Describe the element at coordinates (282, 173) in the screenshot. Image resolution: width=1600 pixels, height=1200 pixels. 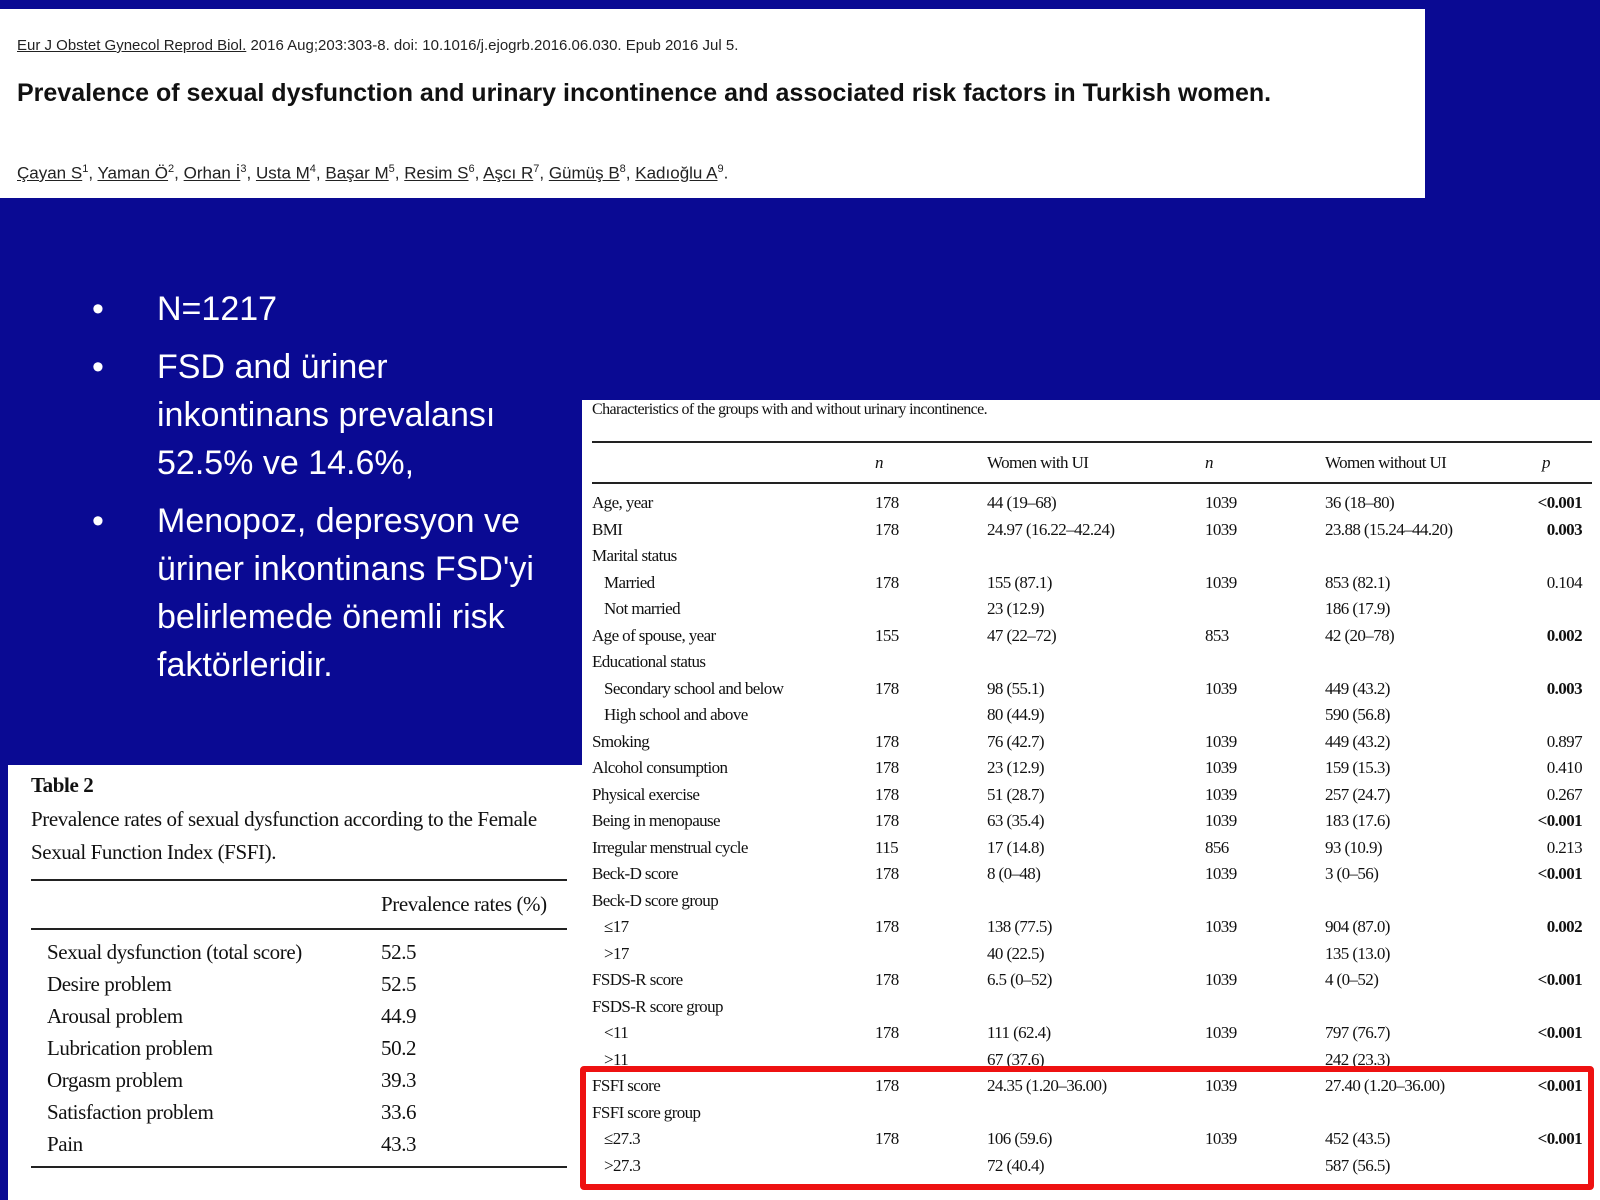
I see `author-name: Usta M` at that location.